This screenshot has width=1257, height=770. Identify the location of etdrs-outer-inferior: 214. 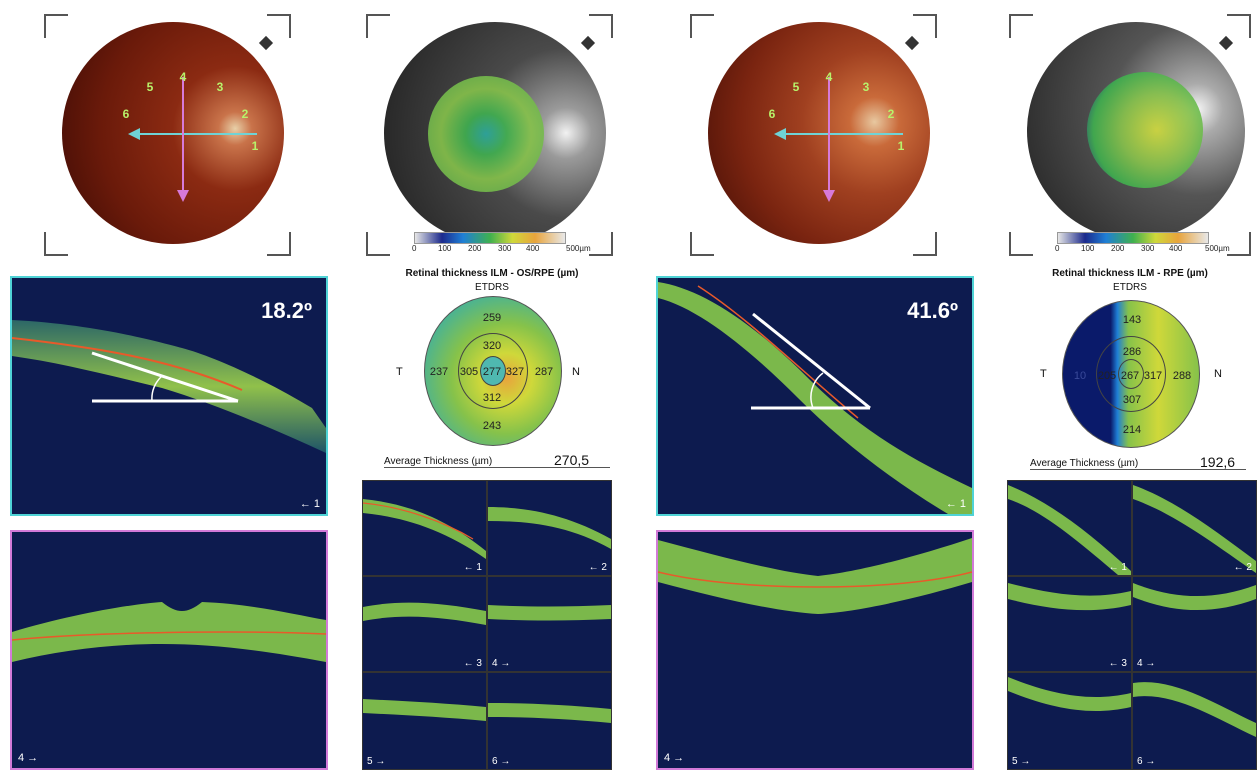
(1132, 430).